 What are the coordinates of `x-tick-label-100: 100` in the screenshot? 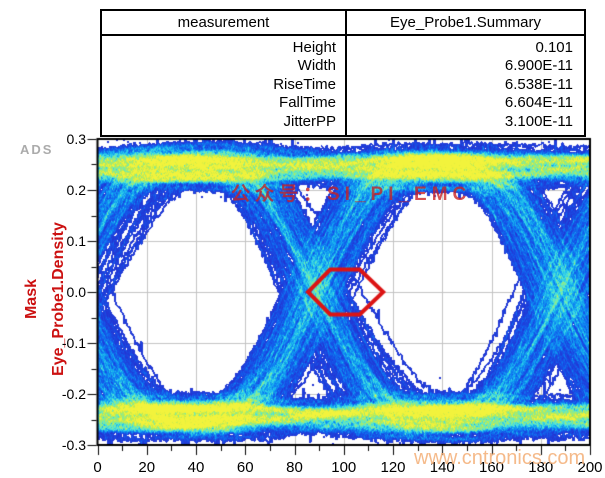 It's located at (344, 467).